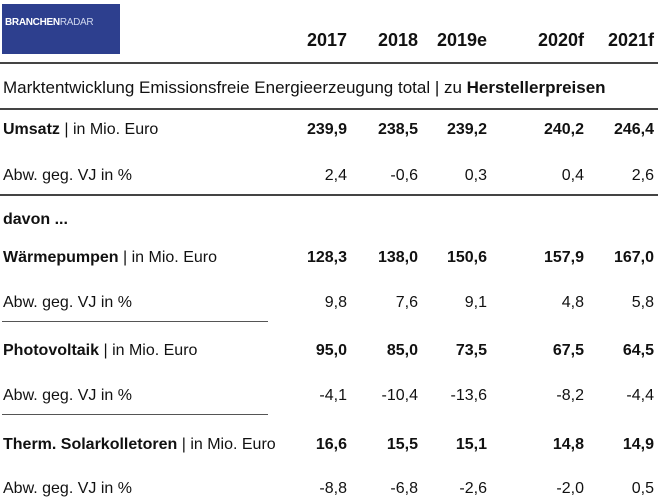 The height and width of the screenshot is (503, 658). I want to click on row-name: Umsatz, so click(31, 129).